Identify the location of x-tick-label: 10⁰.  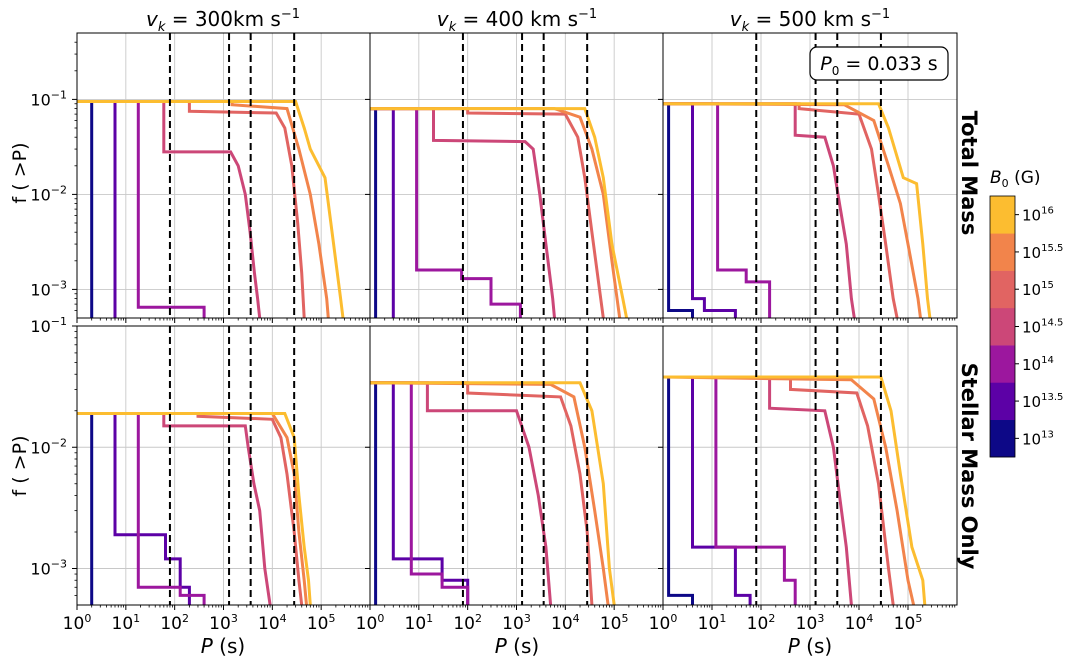
(663, 623).